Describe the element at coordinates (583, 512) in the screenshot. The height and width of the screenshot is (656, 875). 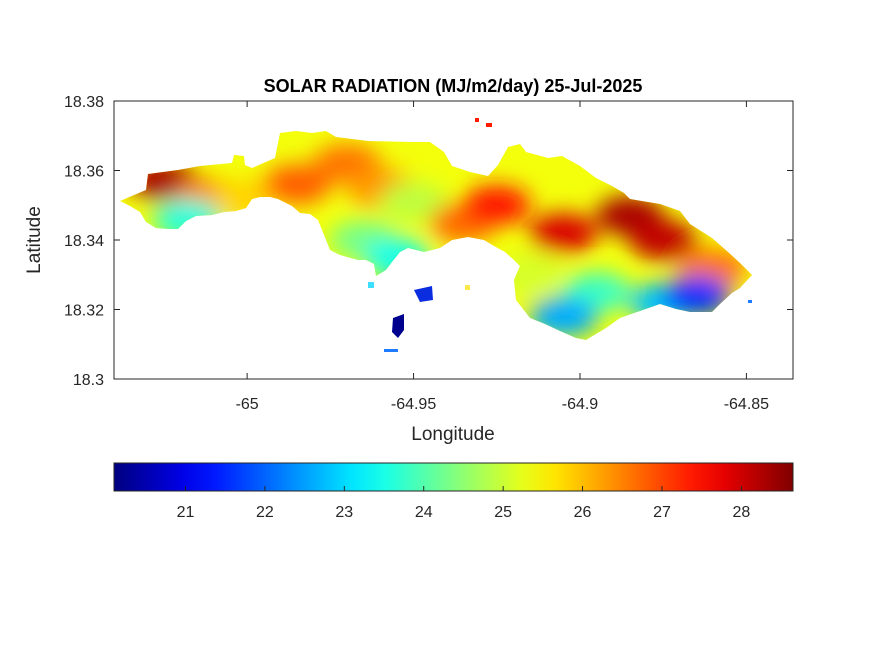
I see `colorbar-tick-label-5: 26` at that location.